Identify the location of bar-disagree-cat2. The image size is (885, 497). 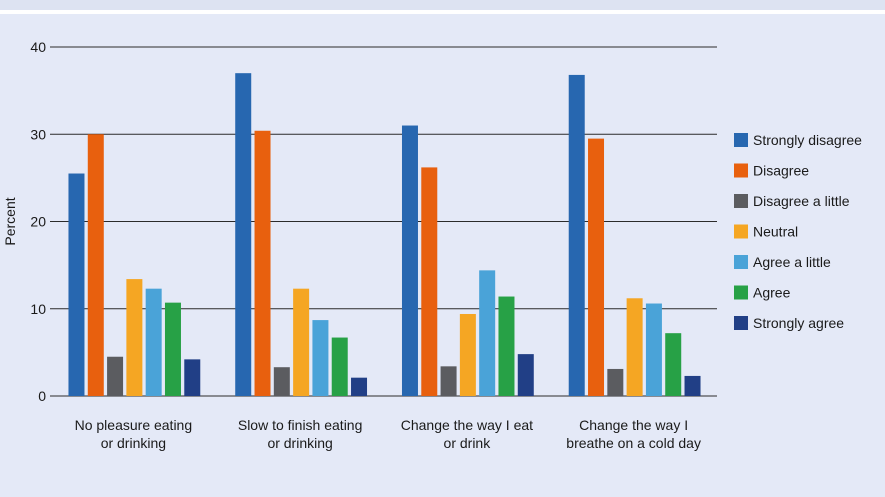
(262, 263).